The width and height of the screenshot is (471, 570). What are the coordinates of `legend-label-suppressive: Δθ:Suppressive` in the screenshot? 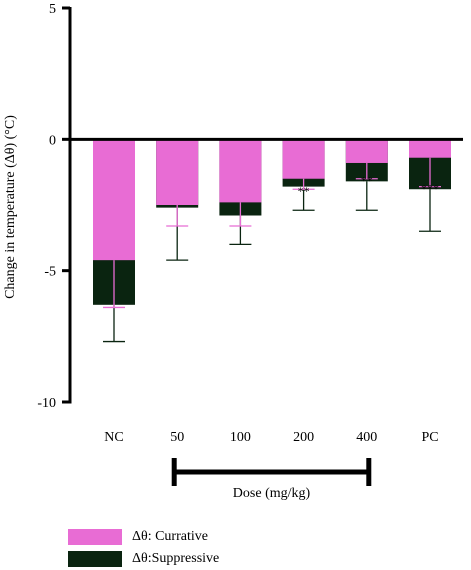 It's located at (176, 558).